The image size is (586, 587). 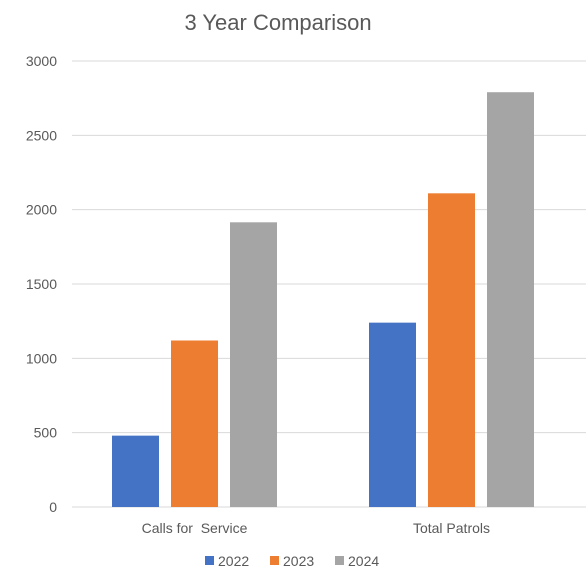 What do you see at coordinates (277, 22) in the screenshot?
I see `chart-title: 3 Year Comparison` at bounding box center [277, 22].